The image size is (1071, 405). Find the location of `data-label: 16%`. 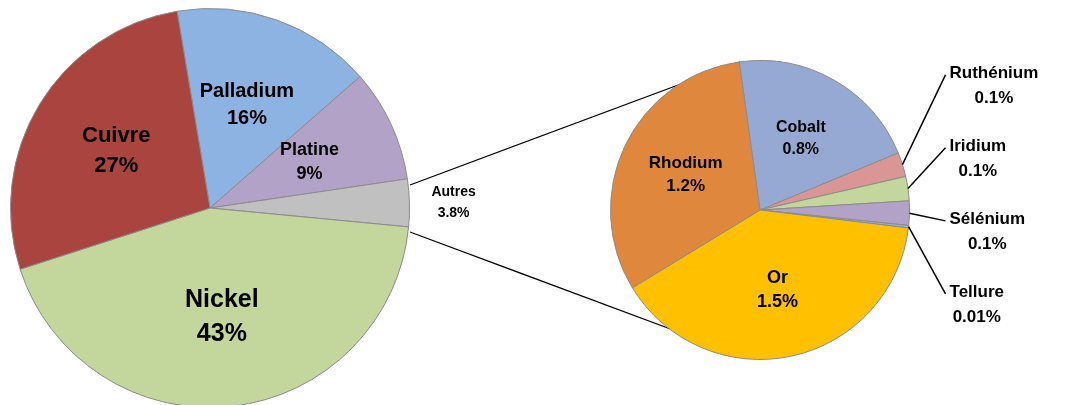

data-label: 16% is located at coordinates (247, 116).